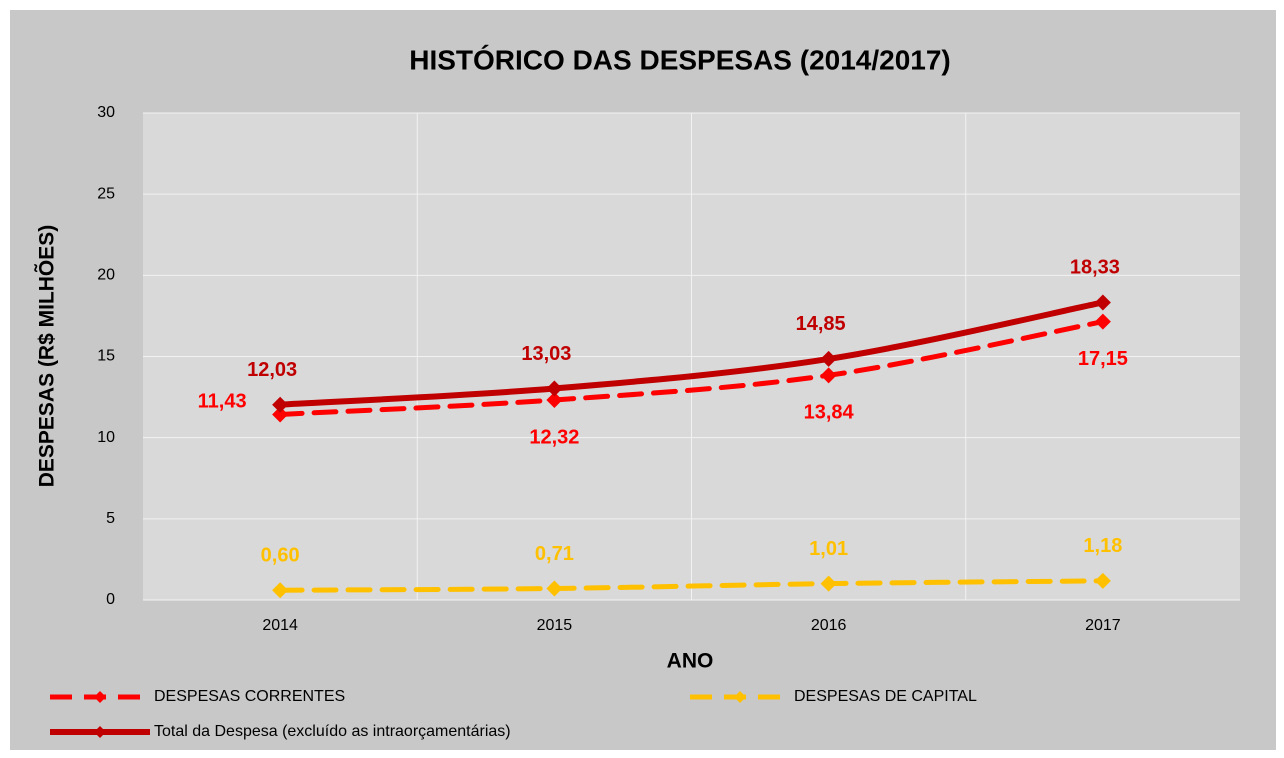 The height and width of the screenshot is (758, 1284). Describe the element at coordinates (249, 696) in the screenshot. I see `legend-label: DESPESAS CORRENTES` at that location.